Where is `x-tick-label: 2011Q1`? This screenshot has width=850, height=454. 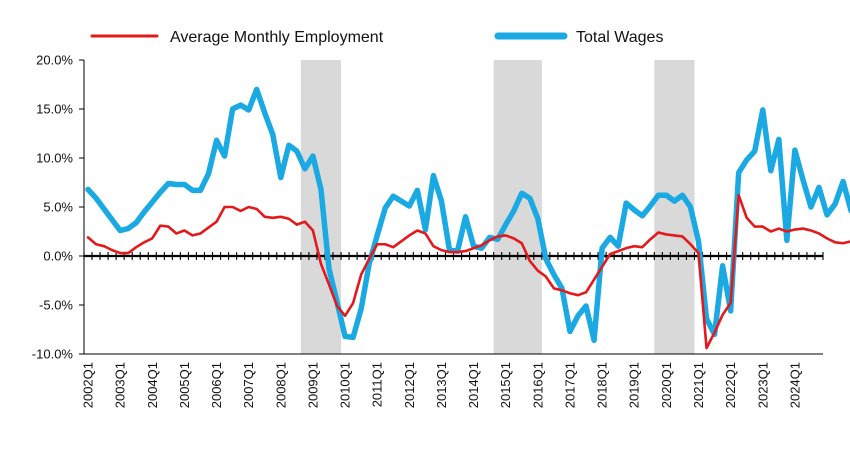 x-tick-label: 2011Q1 is located at coordinates (377, 384).